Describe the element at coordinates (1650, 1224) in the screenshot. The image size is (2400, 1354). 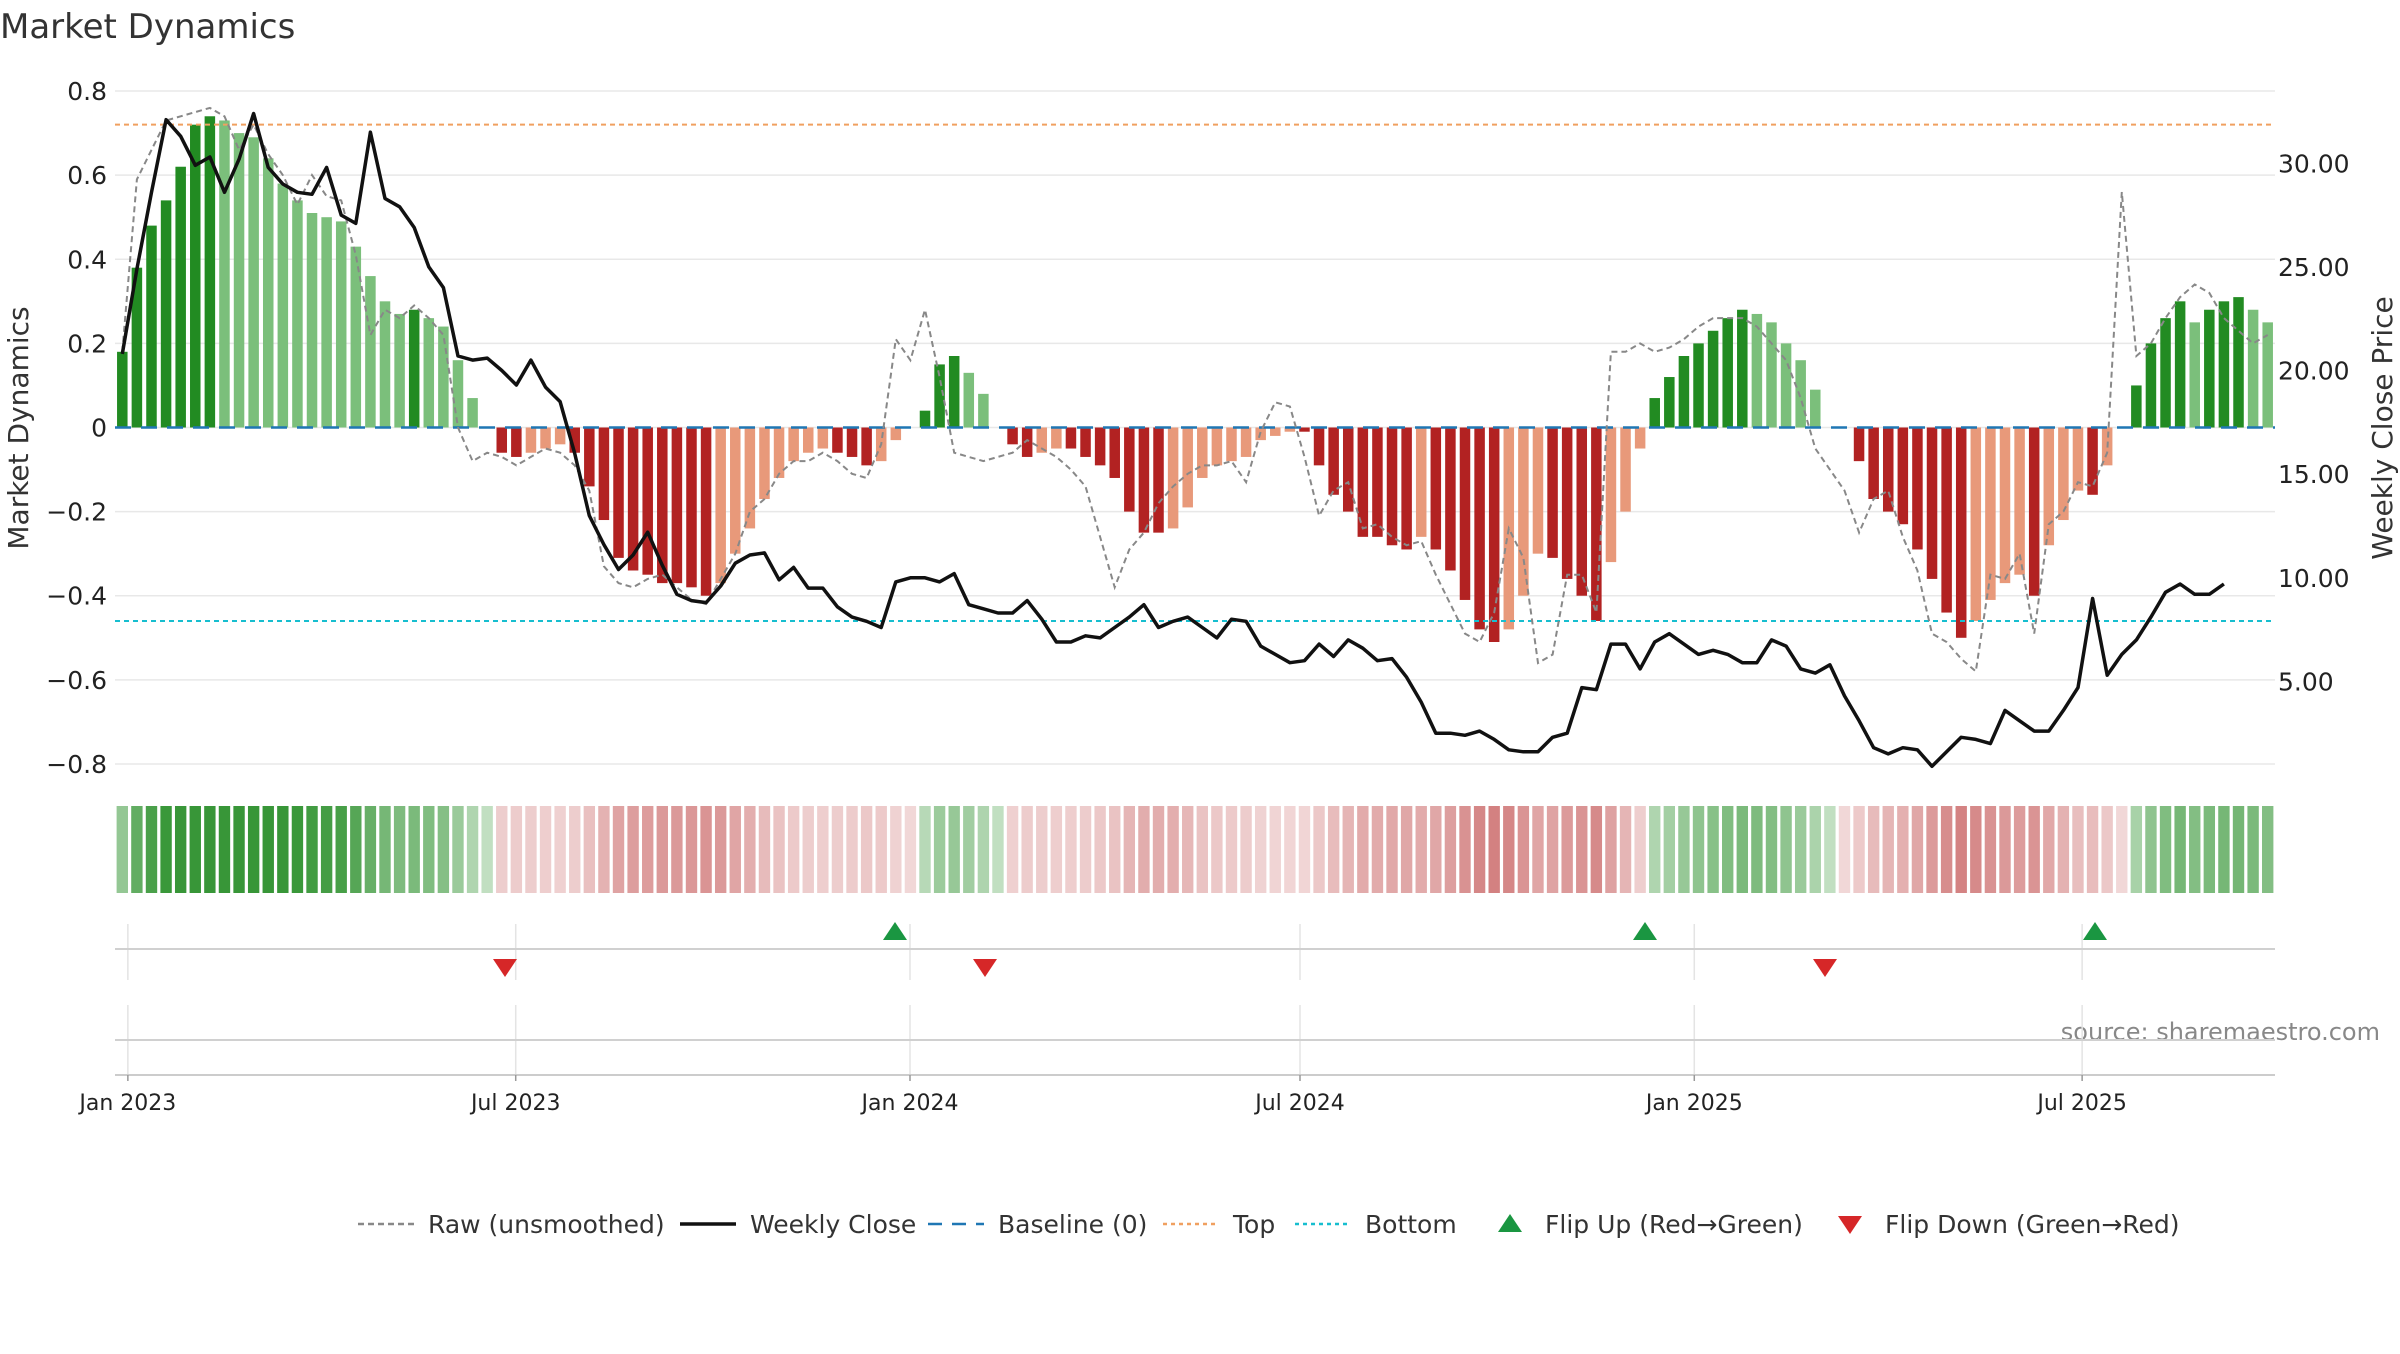
I see `legend-item: Flip Up (Red→Green)` at that location.